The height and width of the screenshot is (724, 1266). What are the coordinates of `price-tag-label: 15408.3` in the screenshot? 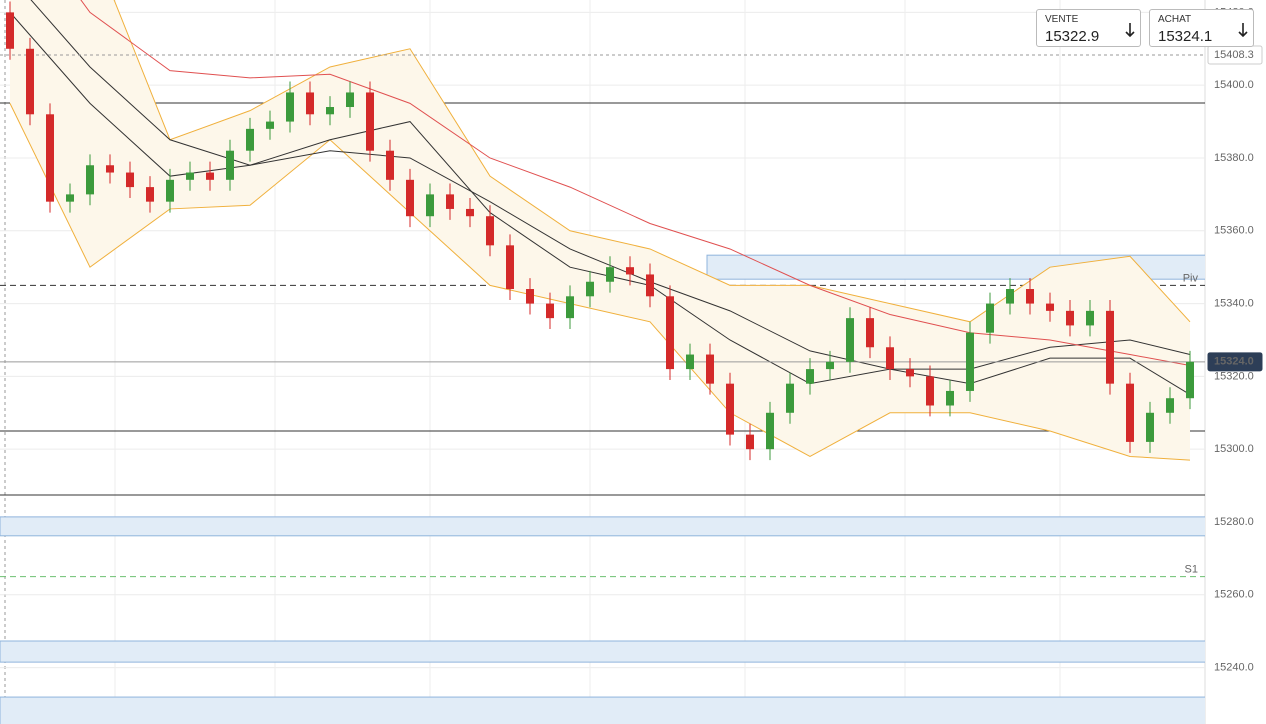 It's located at (1234, 55).